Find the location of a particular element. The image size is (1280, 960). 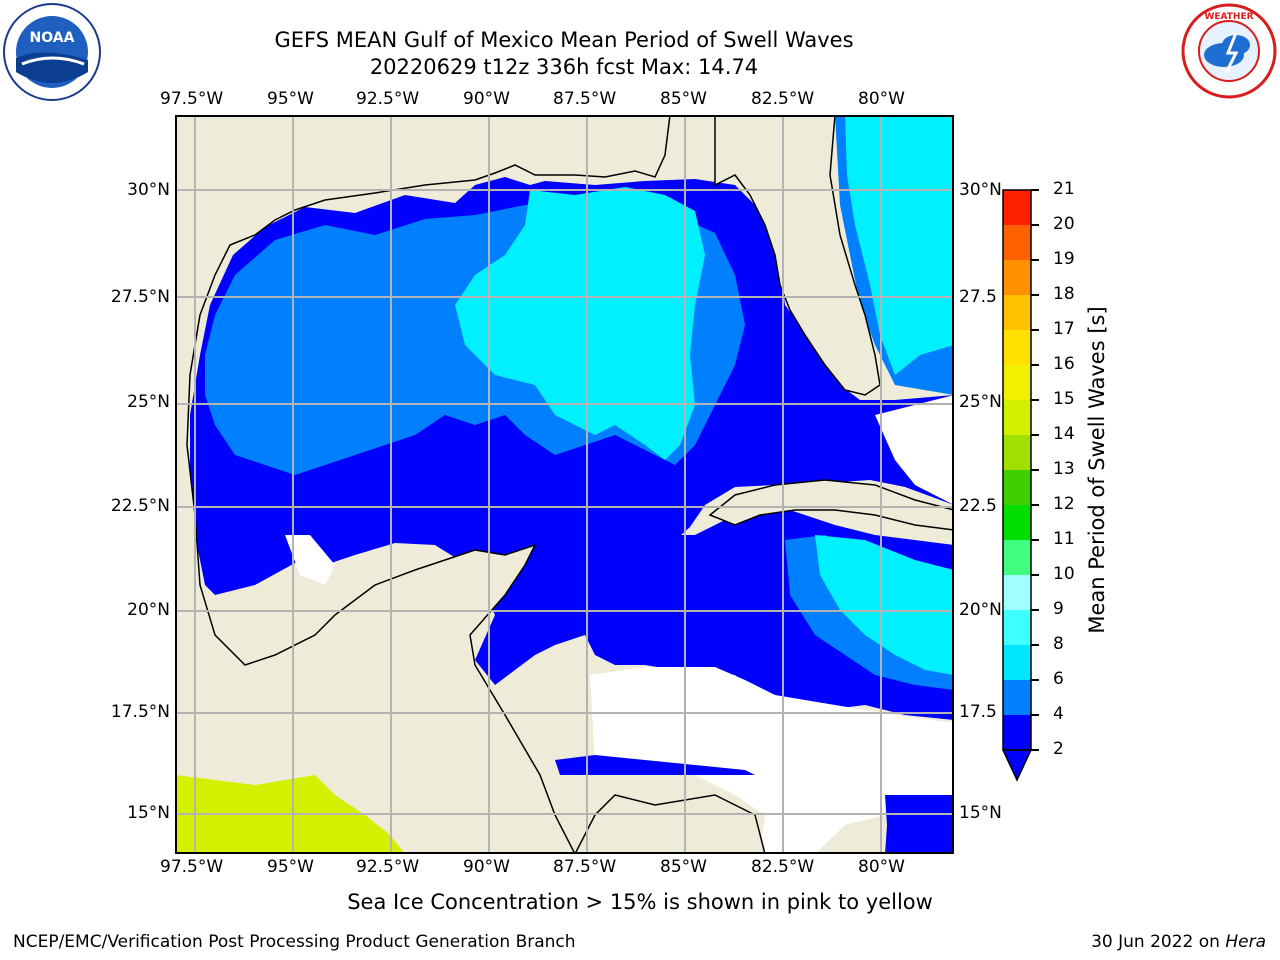

lon-label-top: 87.5°W is located at coordinates (585, 99).